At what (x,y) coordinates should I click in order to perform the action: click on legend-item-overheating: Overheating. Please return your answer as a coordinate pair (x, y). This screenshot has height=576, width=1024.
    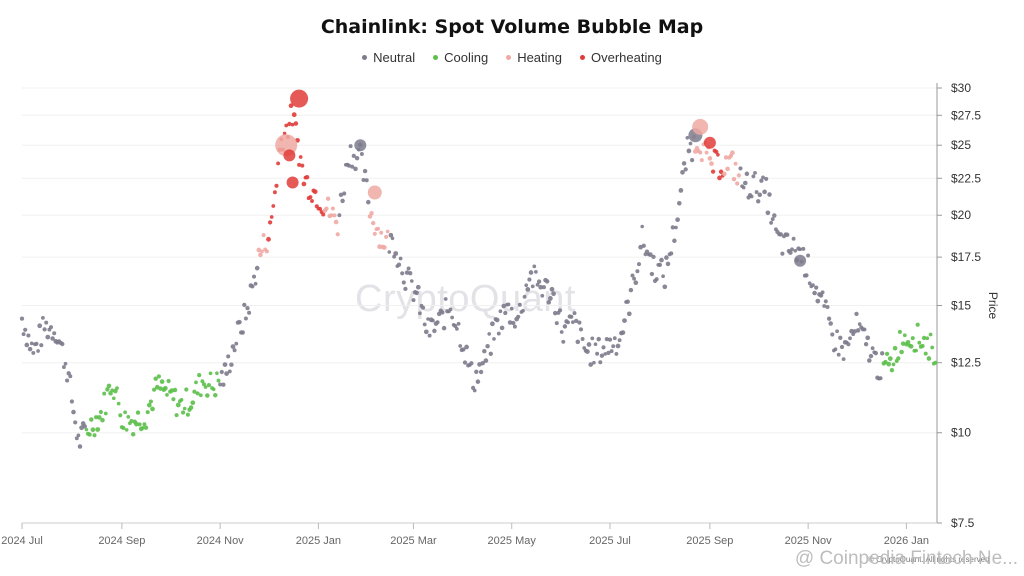
    Looking at the image, I should click on (621, 57).